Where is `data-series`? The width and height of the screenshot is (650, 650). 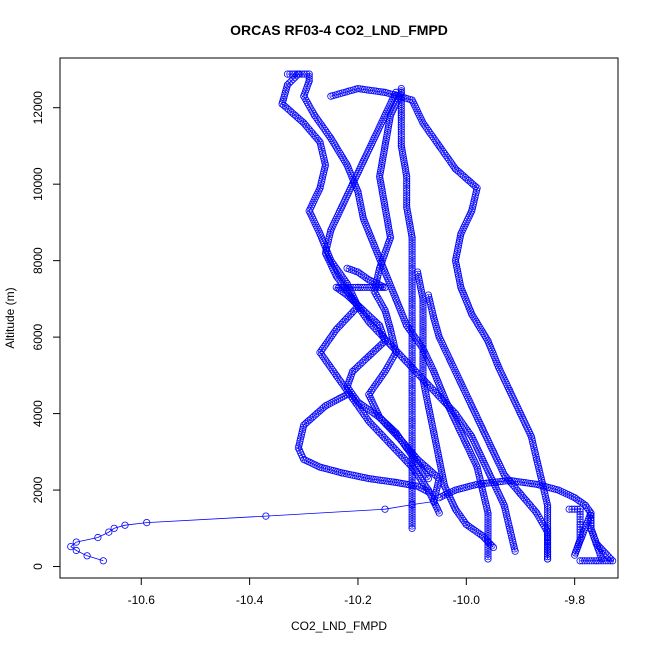
data-series is located at coordinates (591, 535).